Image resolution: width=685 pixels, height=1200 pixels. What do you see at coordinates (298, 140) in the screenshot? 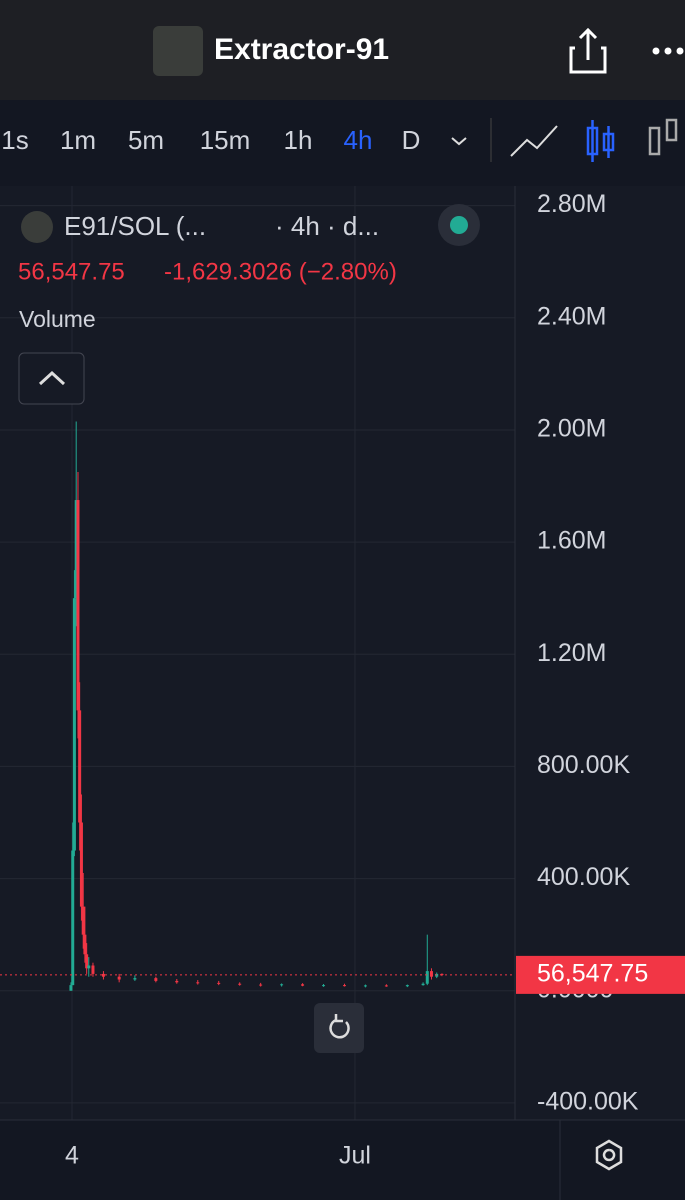
I see `interval-button: 1h` at bounding box center [298, 140].